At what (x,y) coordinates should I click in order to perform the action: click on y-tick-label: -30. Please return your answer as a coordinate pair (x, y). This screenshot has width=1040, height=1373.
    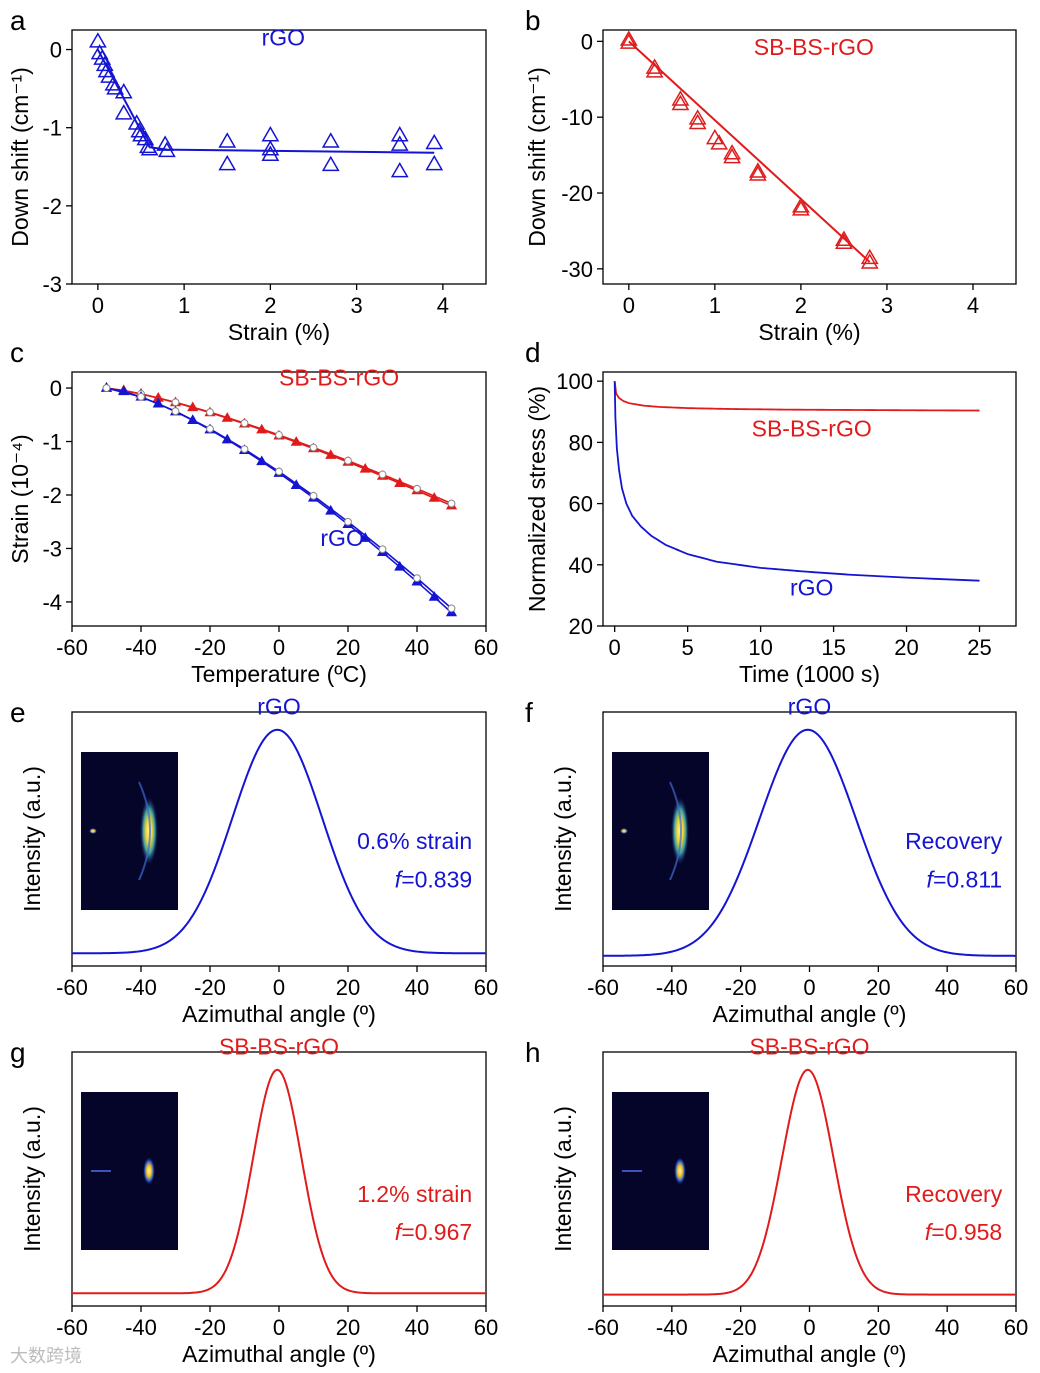
    Looking at the image, I should click on (577, 269).